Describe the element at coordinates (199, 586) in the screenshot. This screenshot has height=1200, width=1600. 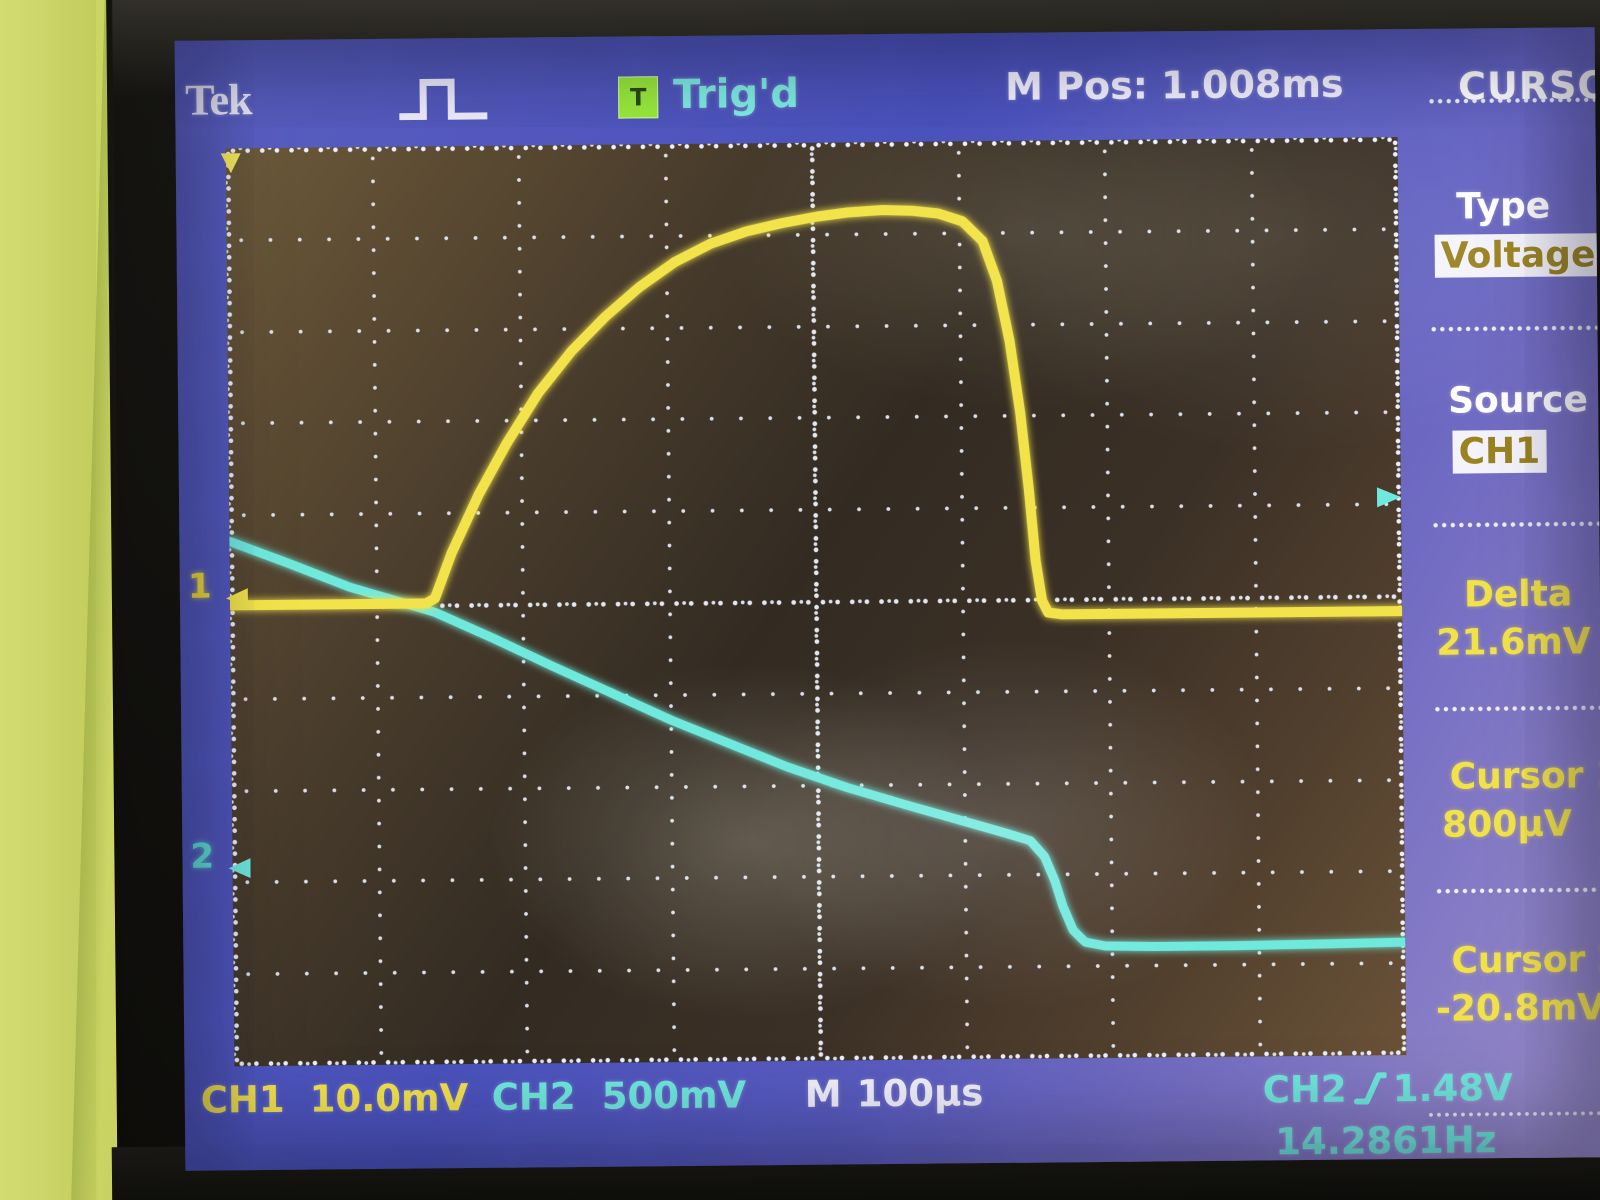
I see `ch1-ground-marker: 1` at that location.